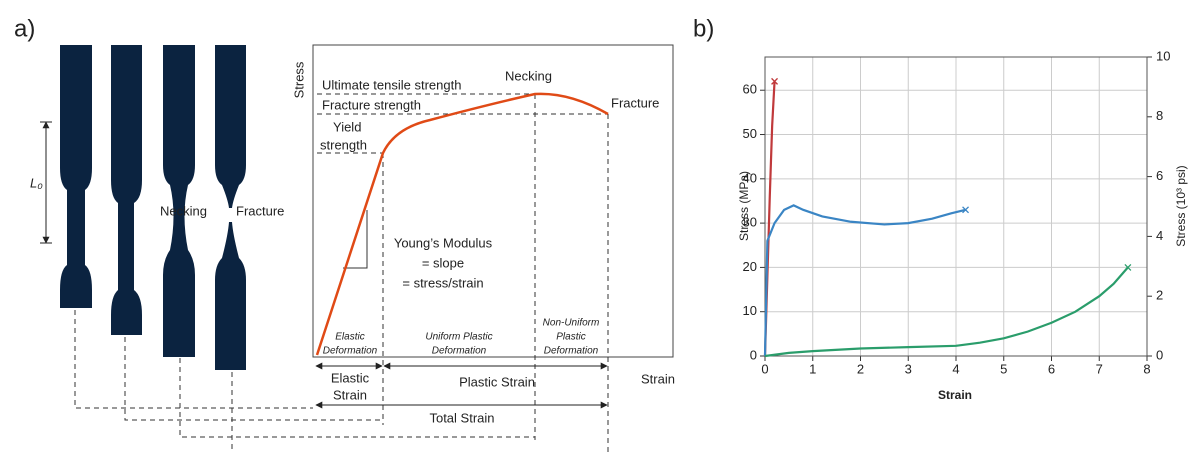 This screenshot has width=1192, height=453. What do you see at coordinates (462, 224) in the screenshot?
I see `stress-curve` at bounding box center [462, 224].